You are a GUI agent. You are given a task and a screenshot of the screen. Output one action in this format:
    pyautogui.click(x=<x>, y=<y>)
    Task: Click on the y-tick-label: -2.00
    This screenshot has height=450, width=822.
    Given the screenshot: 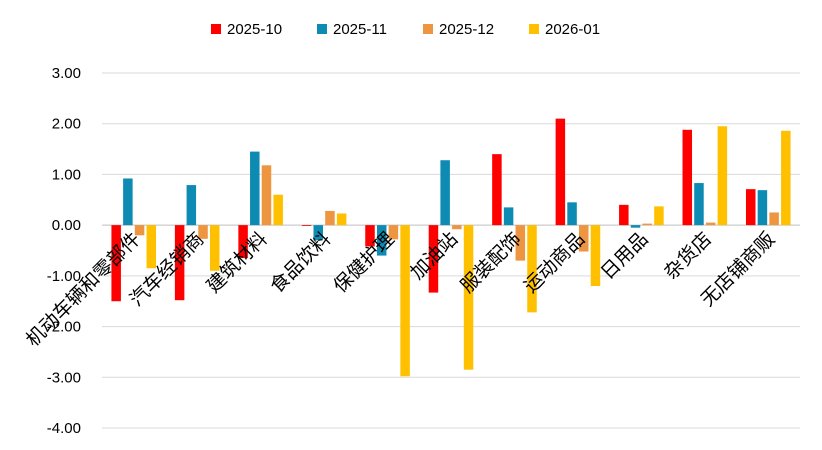 What is the action you would take?
    pyautogui.click(x=64, y=327)
    